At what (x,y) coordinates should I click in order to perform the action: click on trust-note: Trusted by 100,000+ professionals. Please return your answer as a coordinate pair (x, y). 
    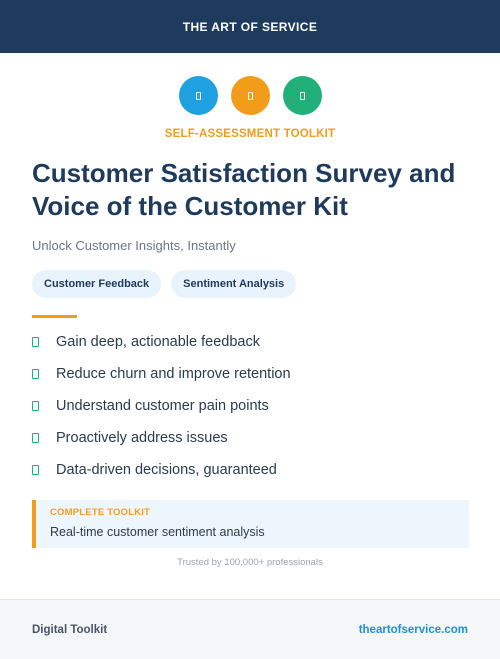
    Looking at the image, I should click on (250, 562).